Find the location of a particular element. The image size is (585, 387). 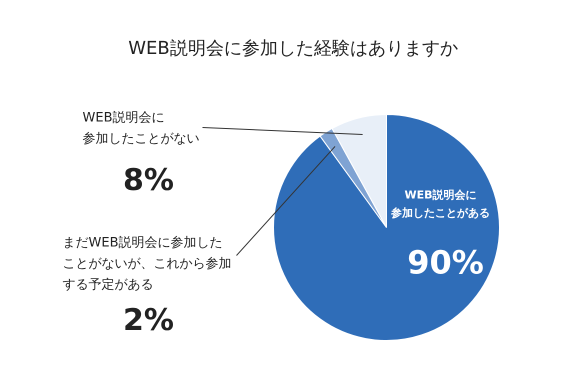

data-label: 2% is located at coordinates (148, 320).